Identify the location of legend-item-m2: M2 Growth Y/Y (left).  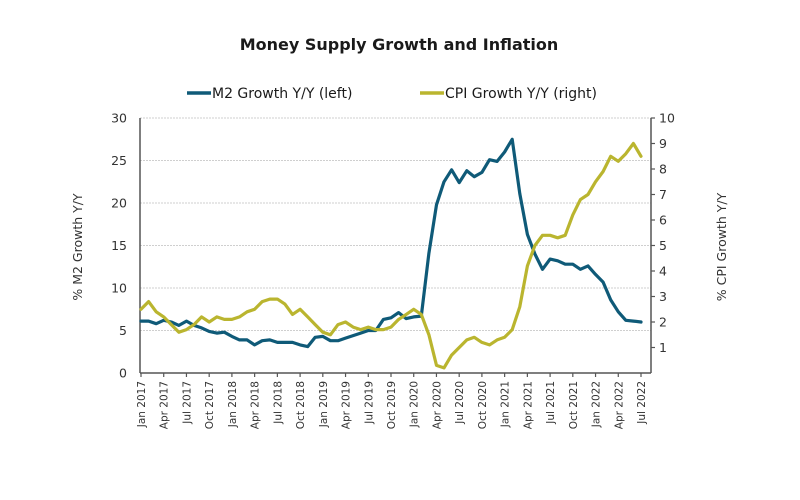
(269, 94).